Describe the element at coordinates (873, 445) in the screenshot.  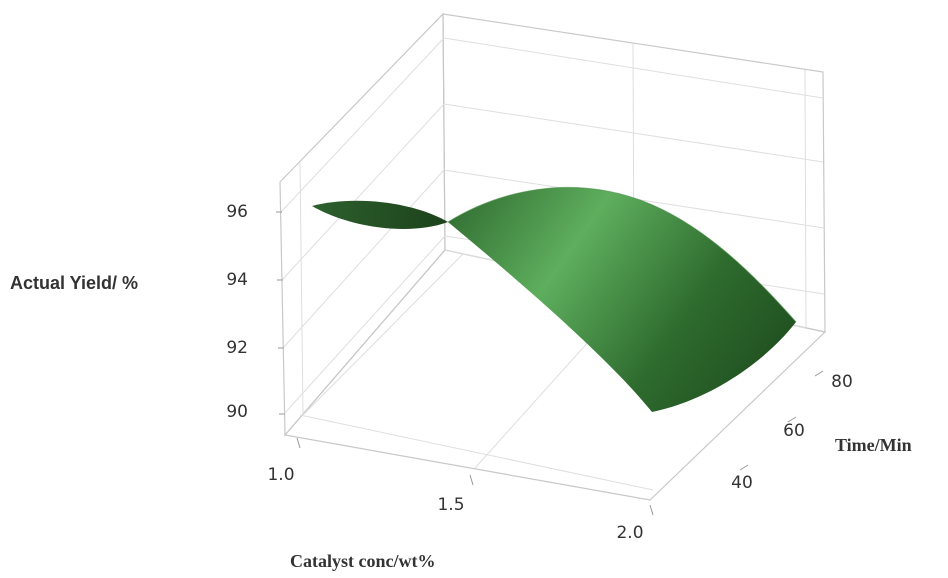
I see `y-axis-title: Time/Min` at that location.